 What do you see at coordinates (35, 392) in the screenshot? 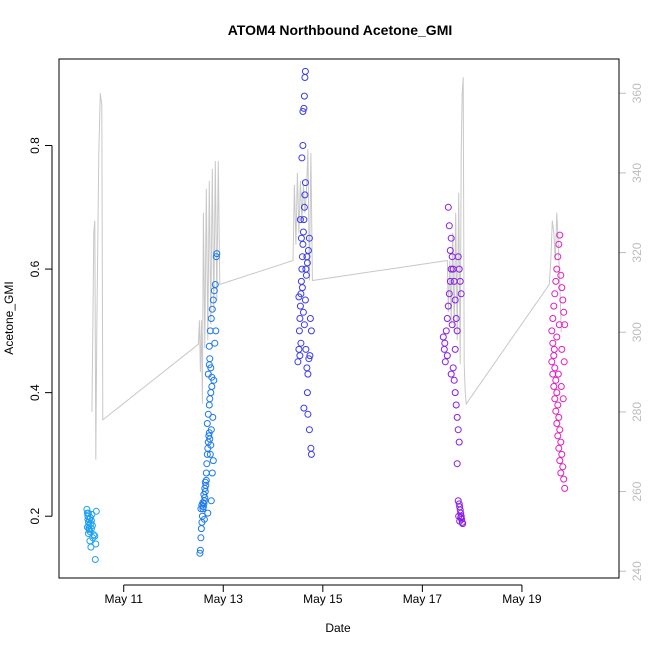
I see `y-tick-label: 0.4` at bounding box center [35, 392].